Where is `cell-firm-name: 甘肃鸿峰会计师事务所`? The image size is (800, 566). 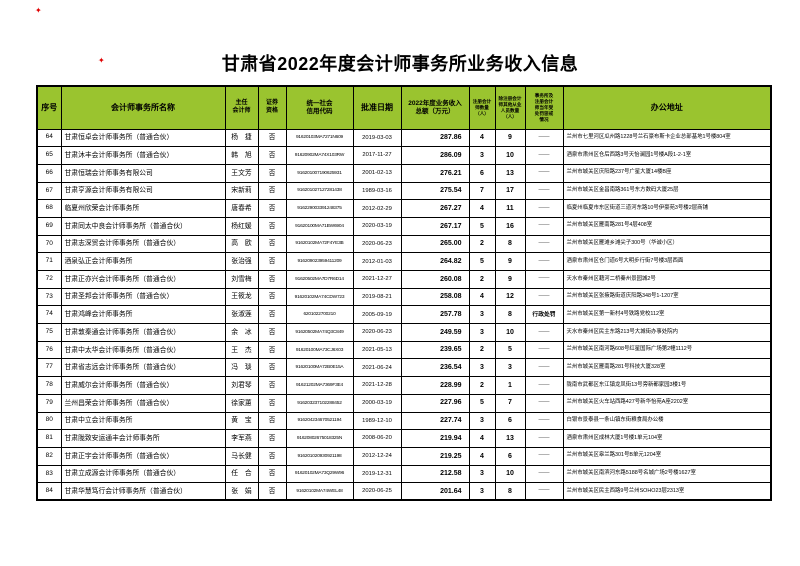 cell-firm-name: 甘肃鸿峰会计师事务所 is located at coordinates (143, 315).